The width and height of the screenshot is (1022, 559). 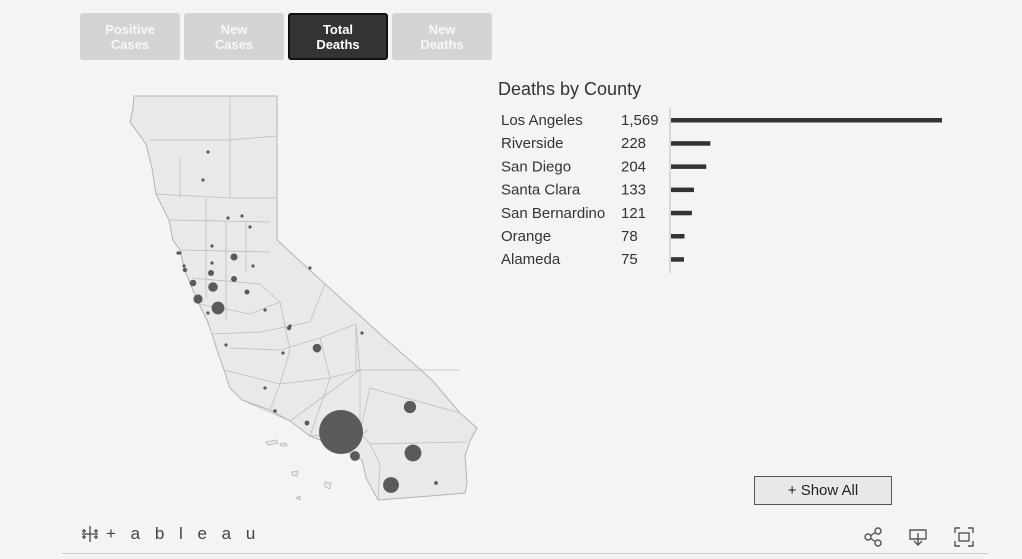 I want to click on bubble-santa-barbara, so click(x=275, y=411).